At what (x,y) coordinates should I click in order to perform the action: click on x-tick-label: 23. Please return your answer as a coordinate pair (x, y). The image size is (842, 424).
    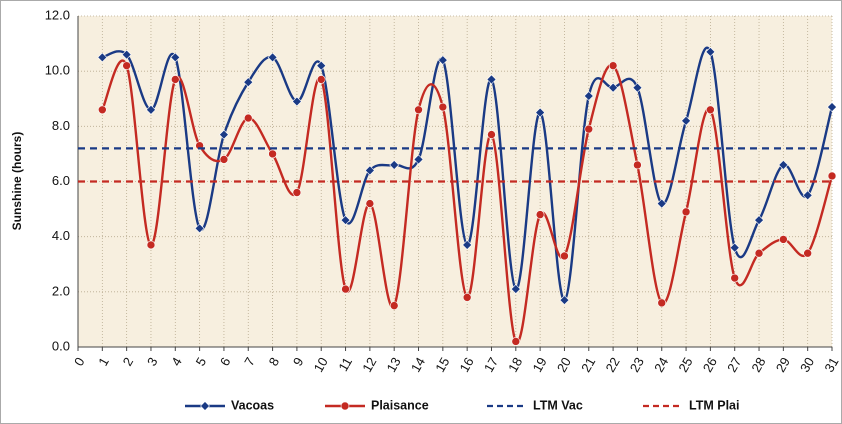
    Looking at the image, I should click on (637, 365).